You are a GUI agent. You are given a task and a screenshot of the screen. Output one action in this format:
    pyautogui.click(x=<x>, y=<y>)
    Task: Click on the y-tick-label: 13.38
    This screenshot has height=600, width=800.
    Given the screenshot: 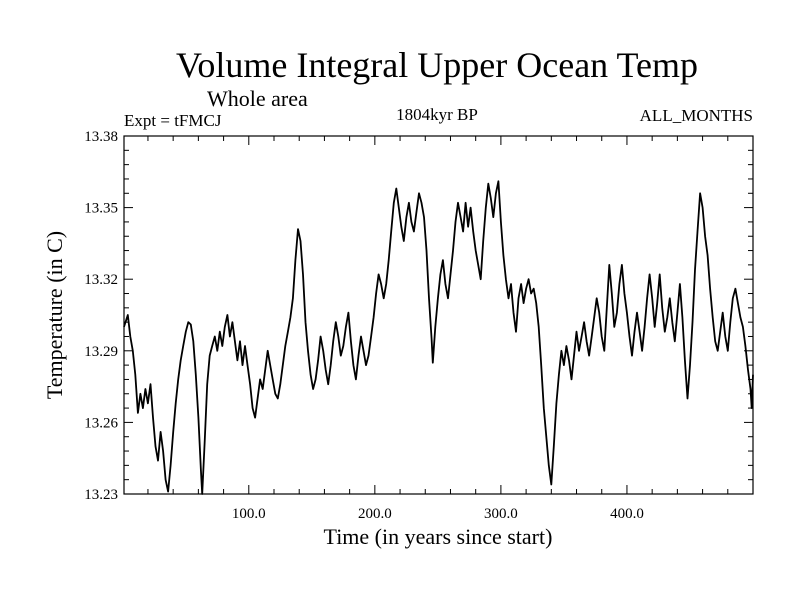 What is the action you would take?
    pyautogui.click(x=101, y=137)
    